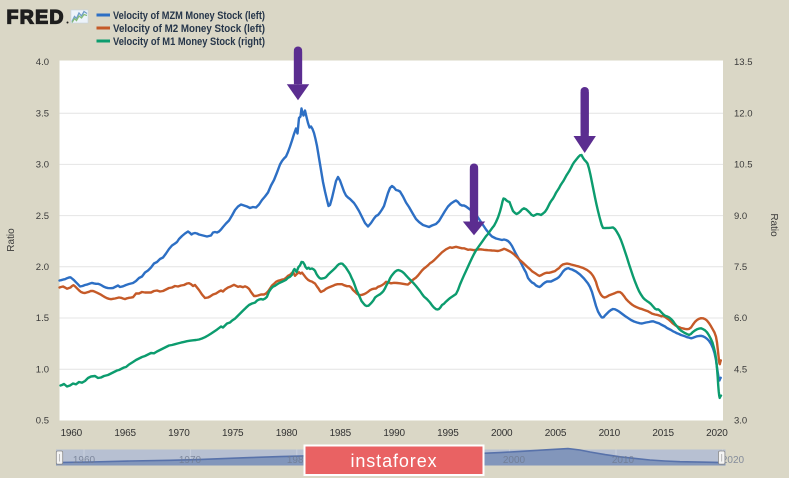 The width and height of the screenshot is (789, 478). I want to click on svg-text: instaforex, so click(393, 461).